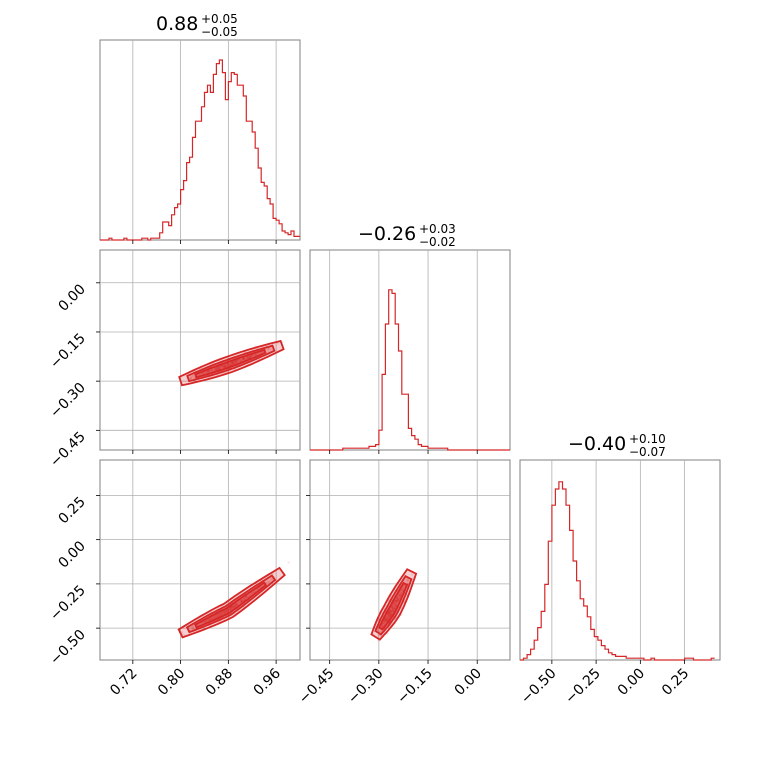 This screenshot has width=760, height=760. What do you see at coordinates (619, 583) in the screenshot?
I see `histogram-param-3: −0.50 −0.25 0.00 0.25` at bounding box center [619, 583].